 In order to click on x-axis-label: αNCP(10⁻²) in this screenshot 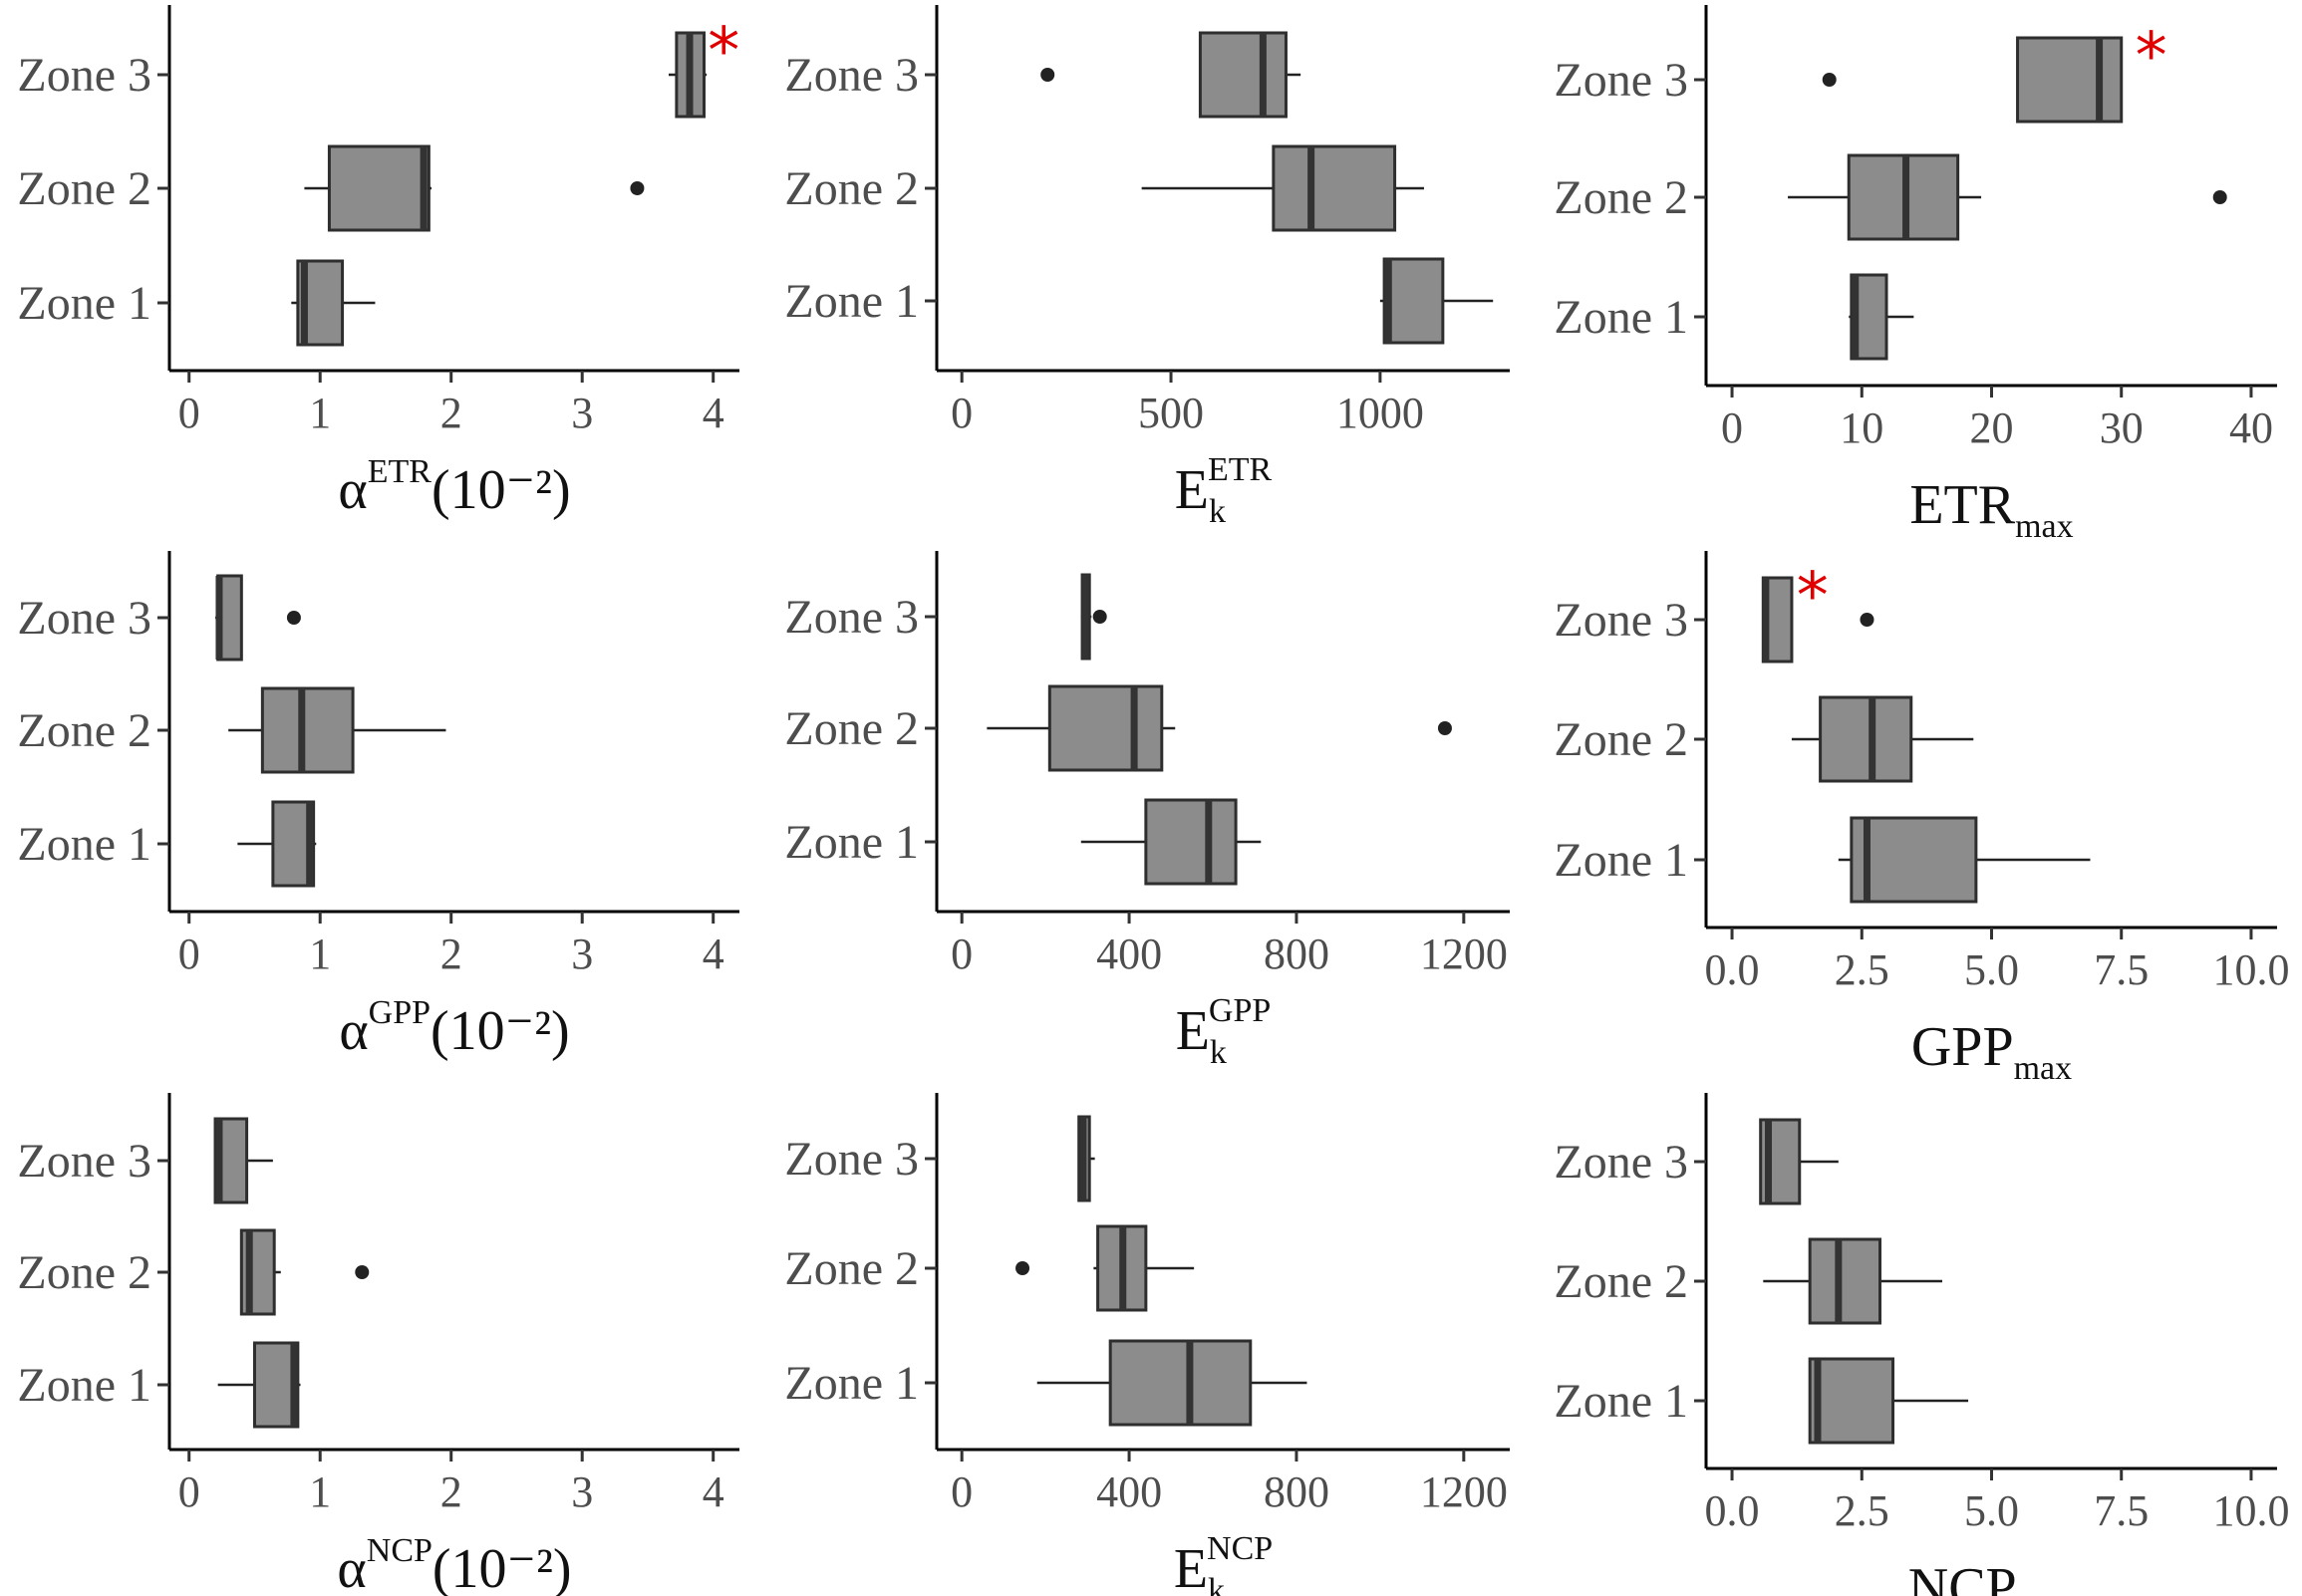, I will do `click(454, 1564)`.